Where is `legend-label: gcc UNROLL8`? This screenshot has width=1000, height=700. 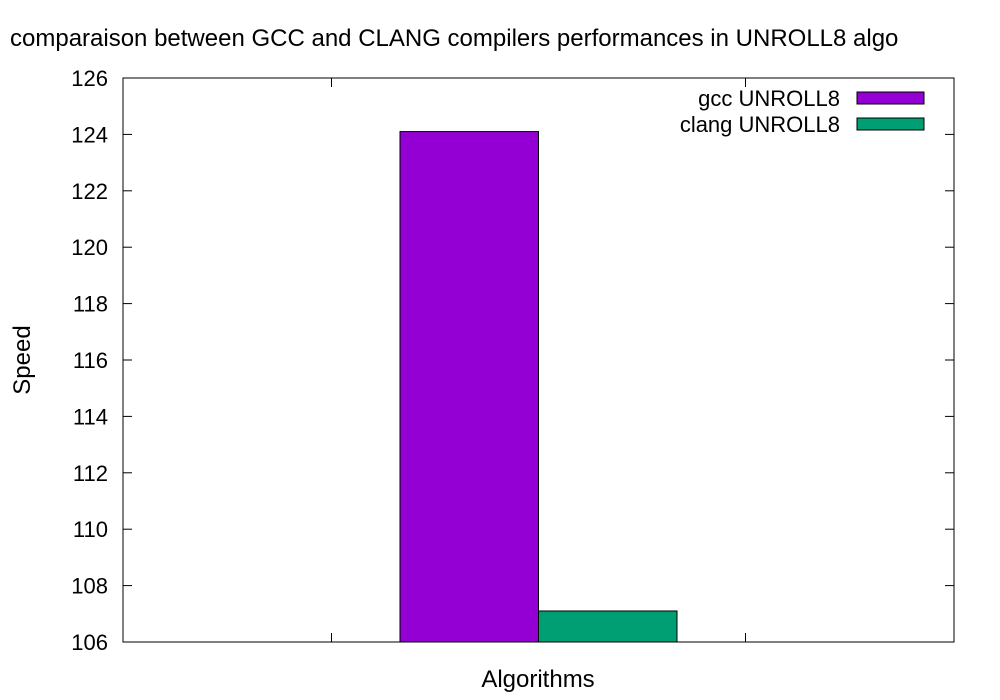 legend-label: gcc UNROLL8 is located at coordinates (769, 98).